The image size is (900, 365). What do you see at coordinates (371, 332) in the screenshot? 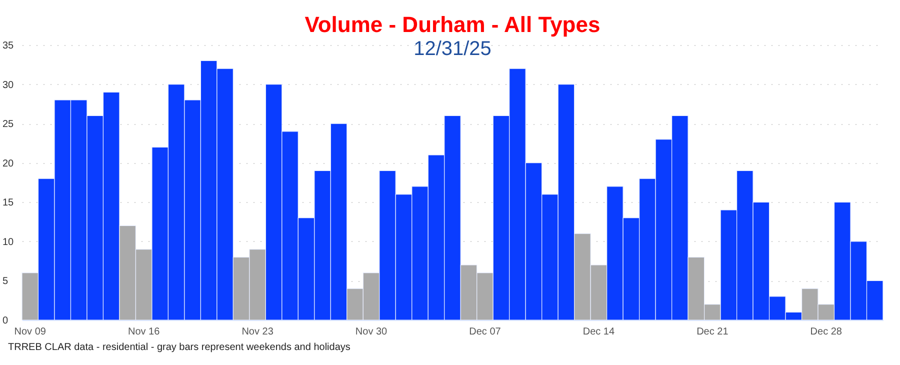
I see `x-tick-label: Nov 30` at bounding box center [371, 332].